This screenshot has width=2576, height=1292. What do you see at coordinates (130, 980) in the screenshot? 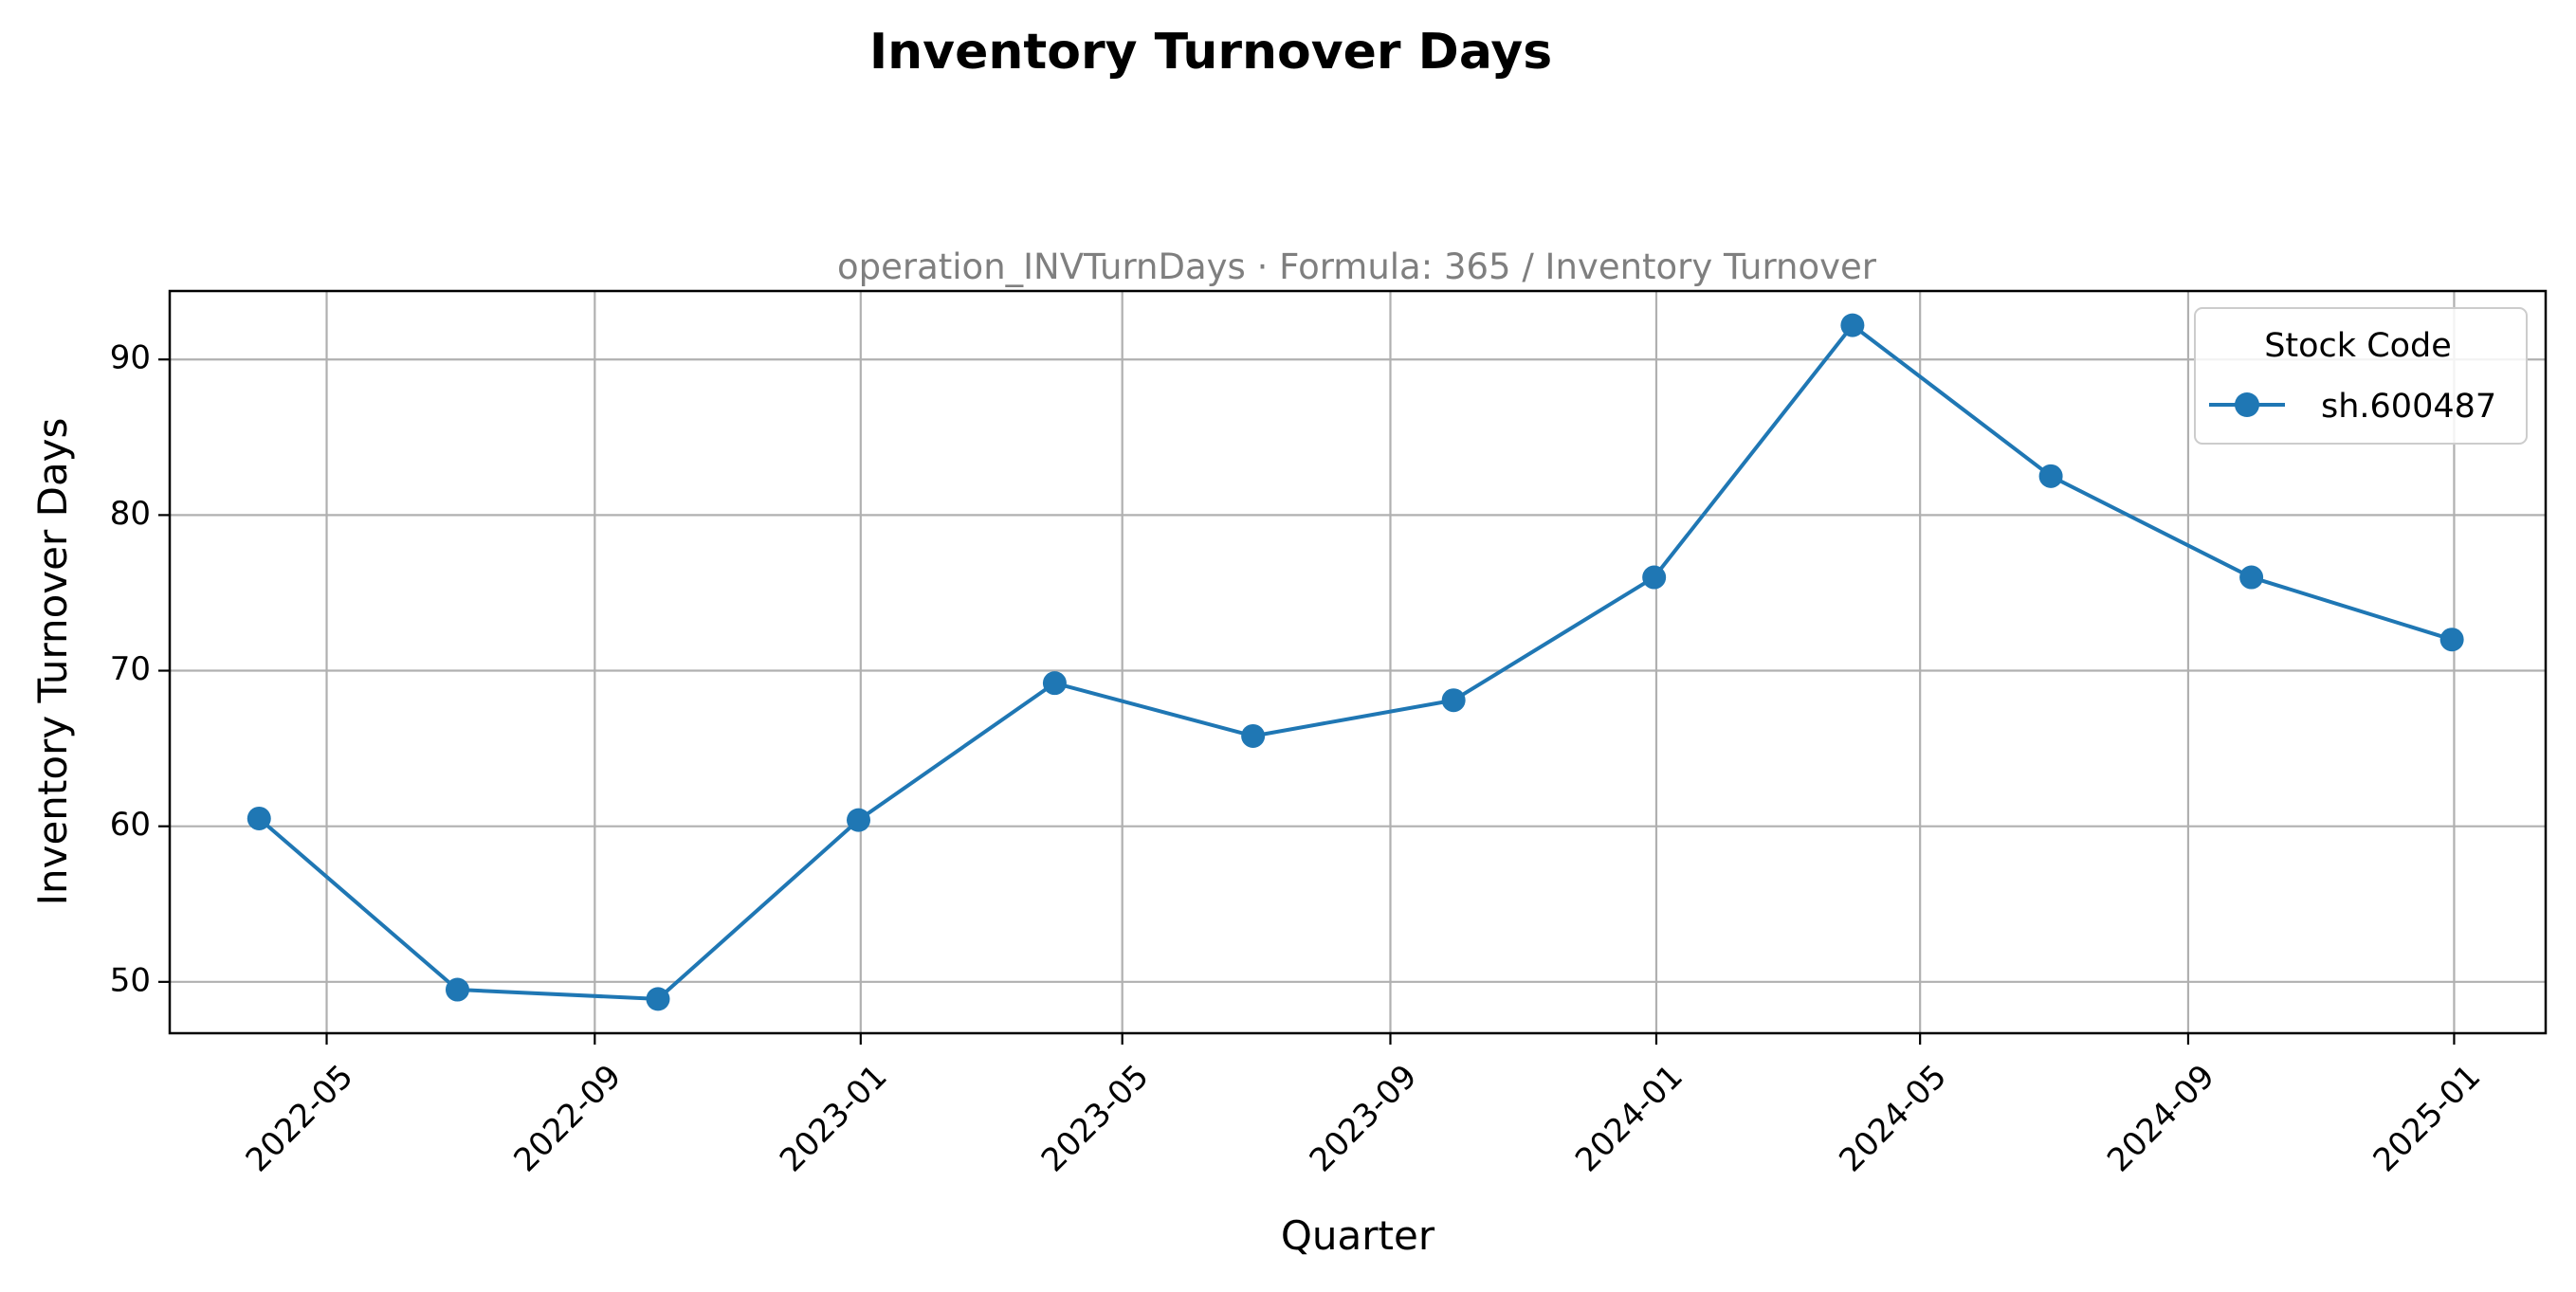
I see `y-tick-label: 50` at bounding box center [130, 980].